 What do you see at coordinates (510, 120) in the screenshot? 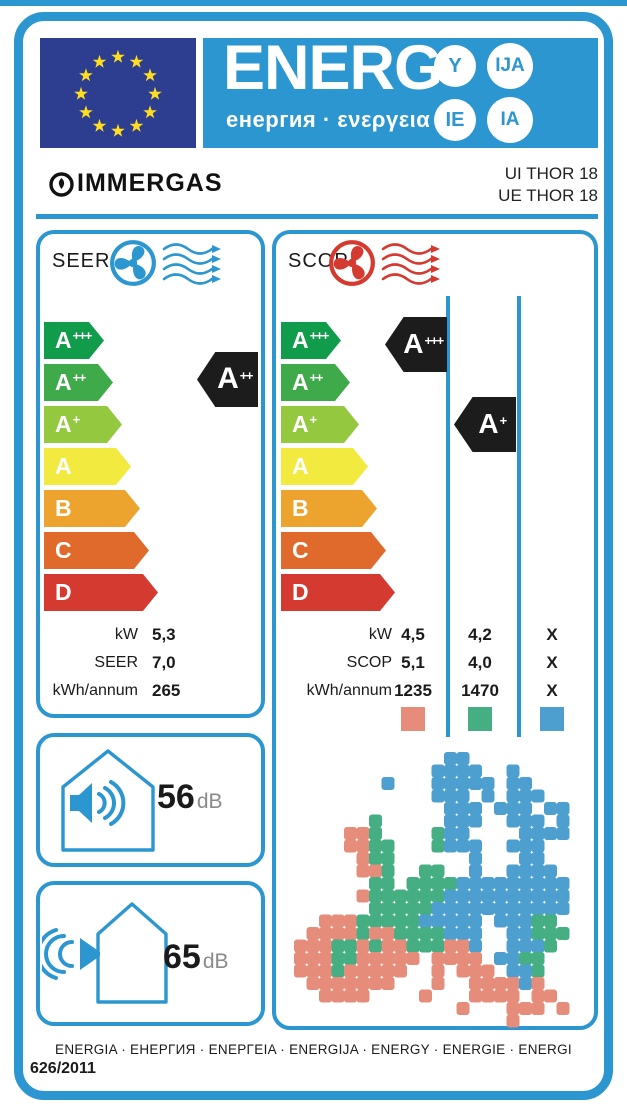
I see `energ-ending-ia: IA` at bounding box center [510, 120].